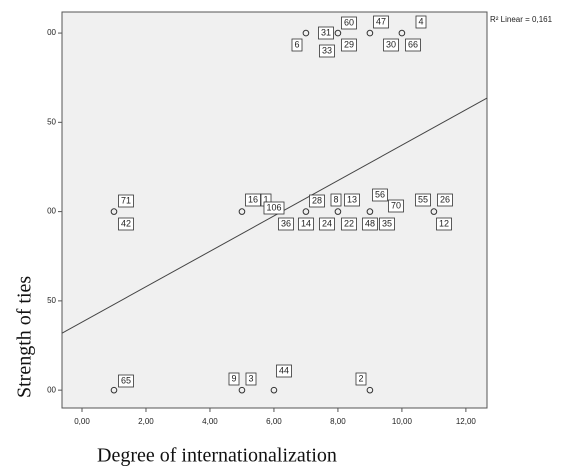 The width and height of the screenshot is (563, 471). I want to click on point-label: 55, so click(423, 199).